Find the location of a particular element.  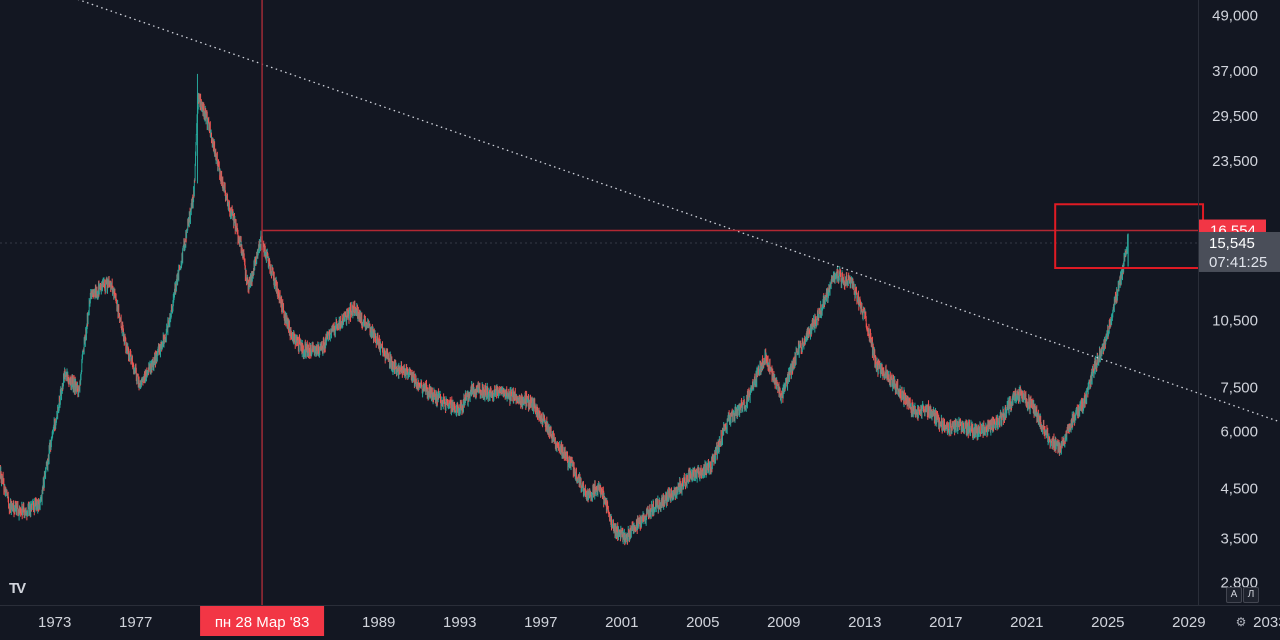

y-tick-label: 7,500 is located at coordinates (1239, 387).